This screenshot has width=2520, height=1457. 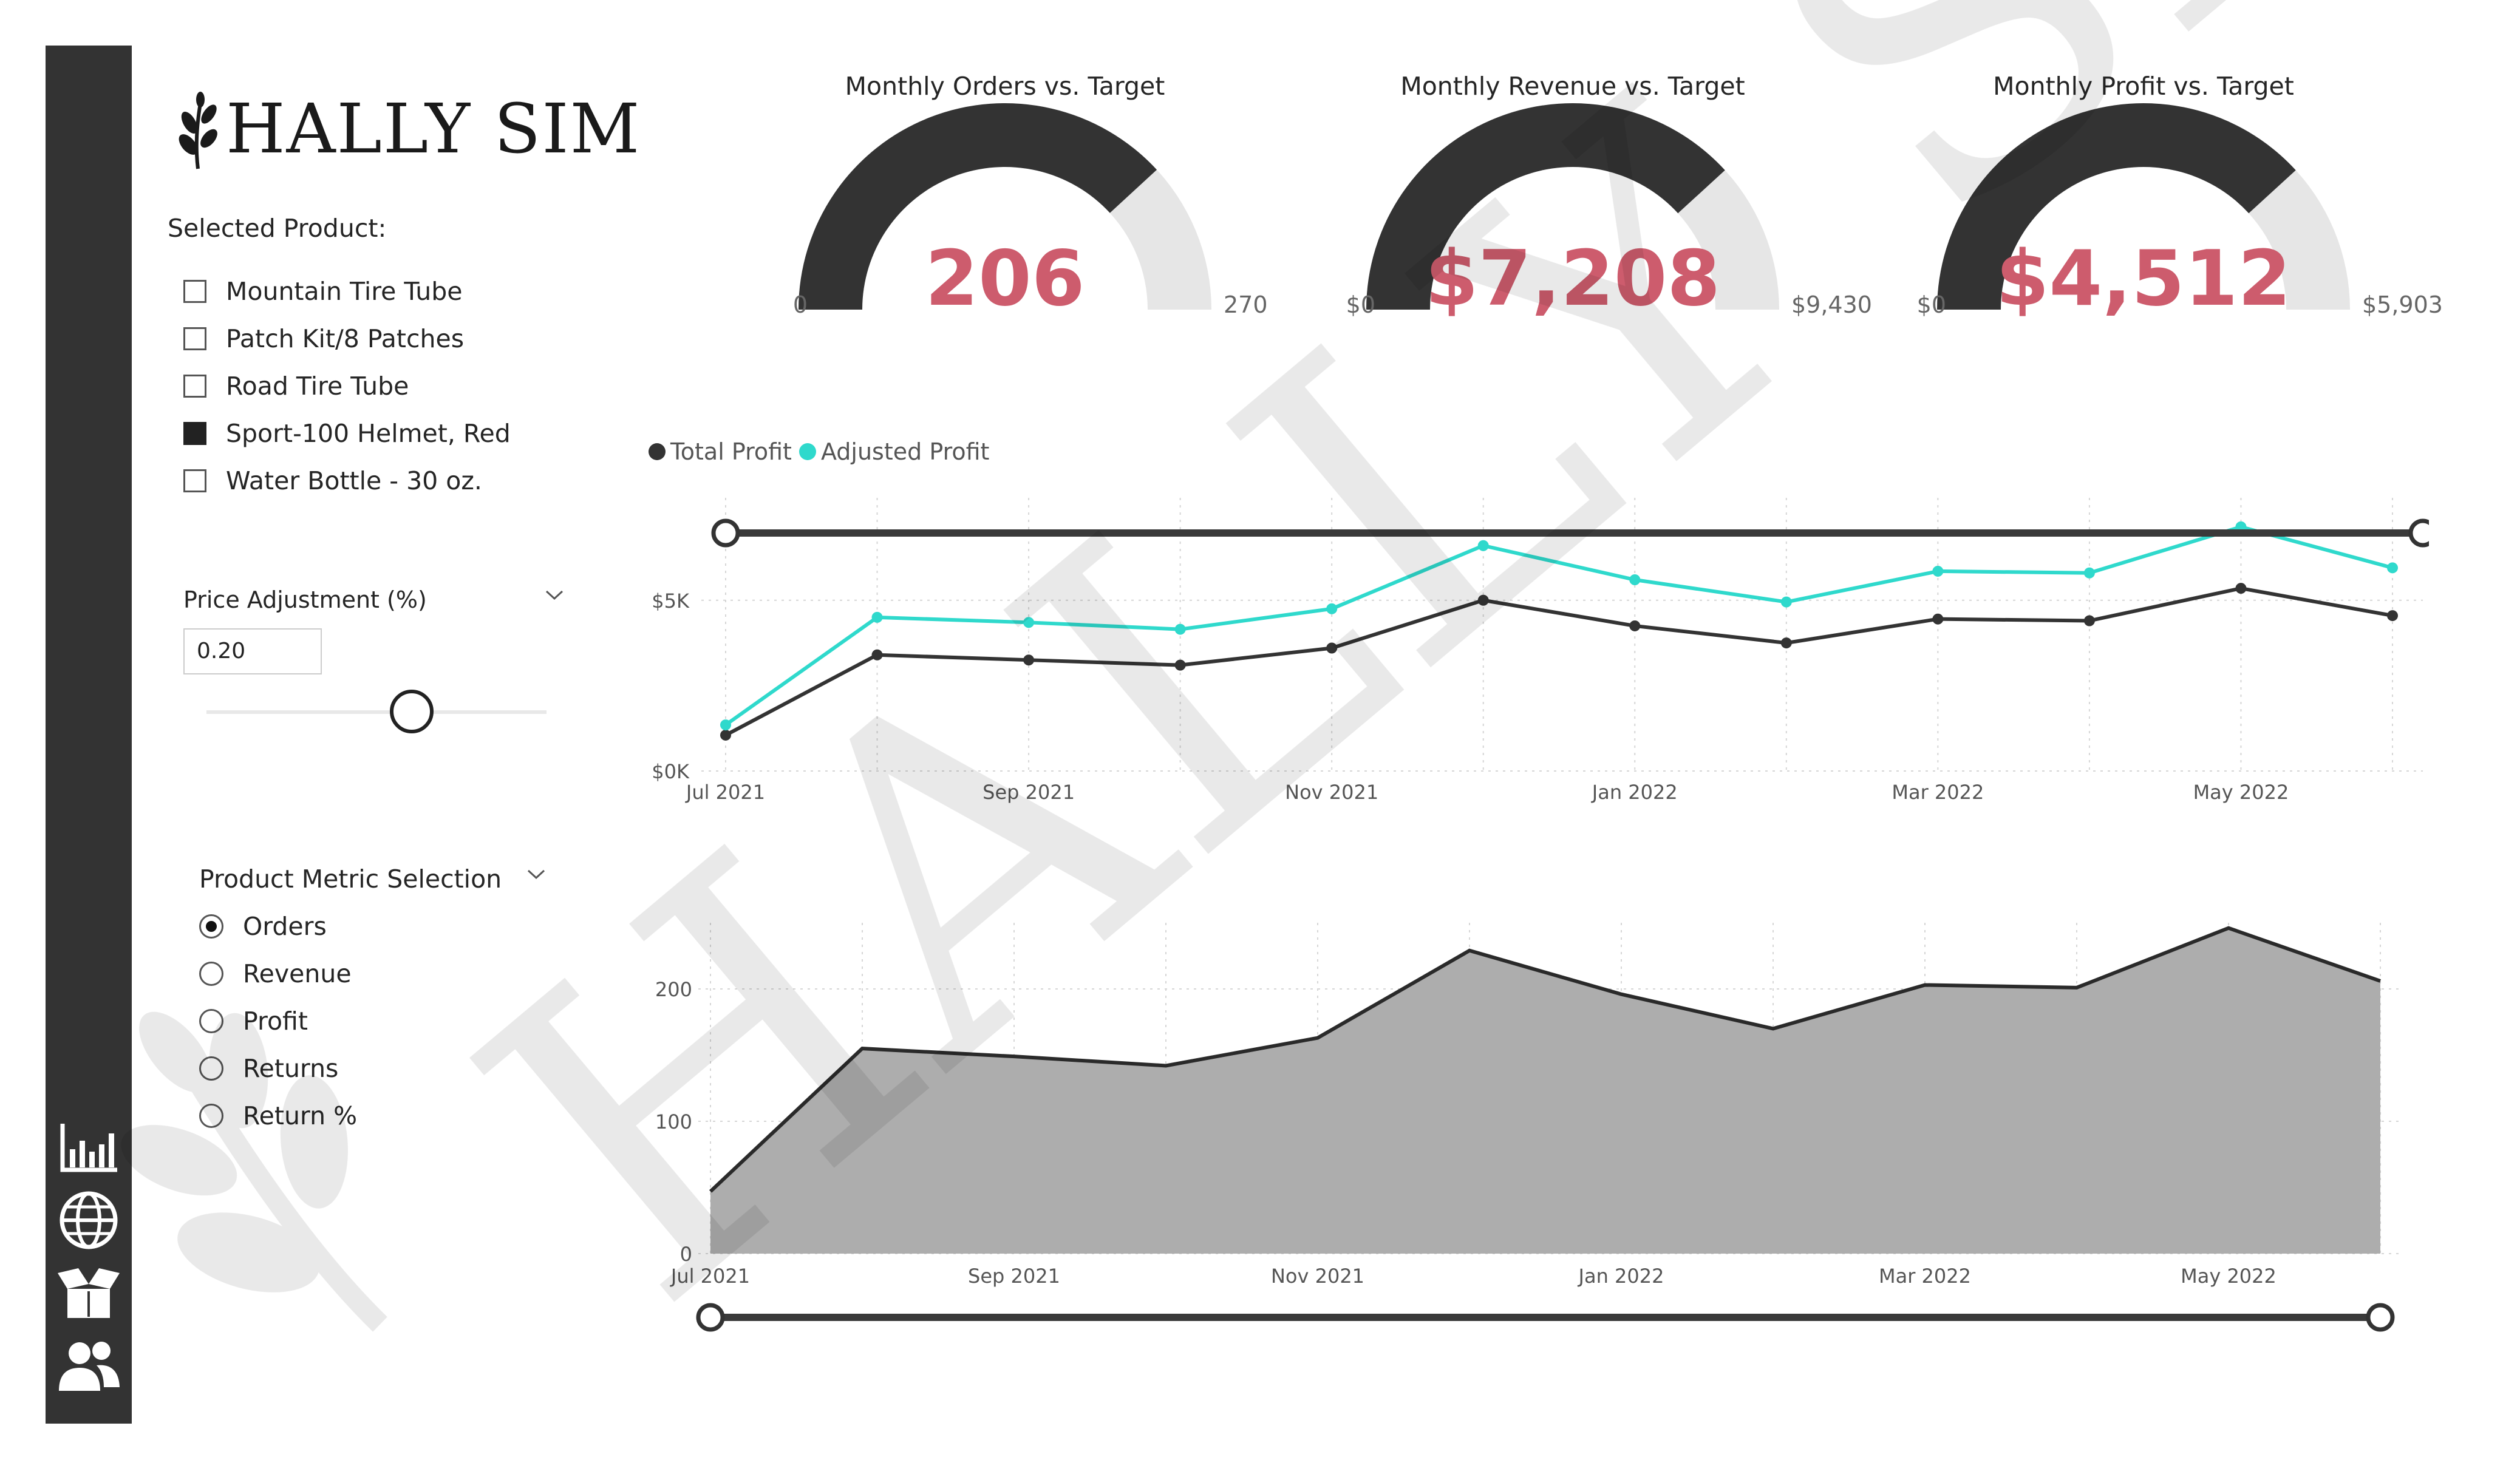 I want to click on metric-option-row: Return %, so click(x=278, y=1116).